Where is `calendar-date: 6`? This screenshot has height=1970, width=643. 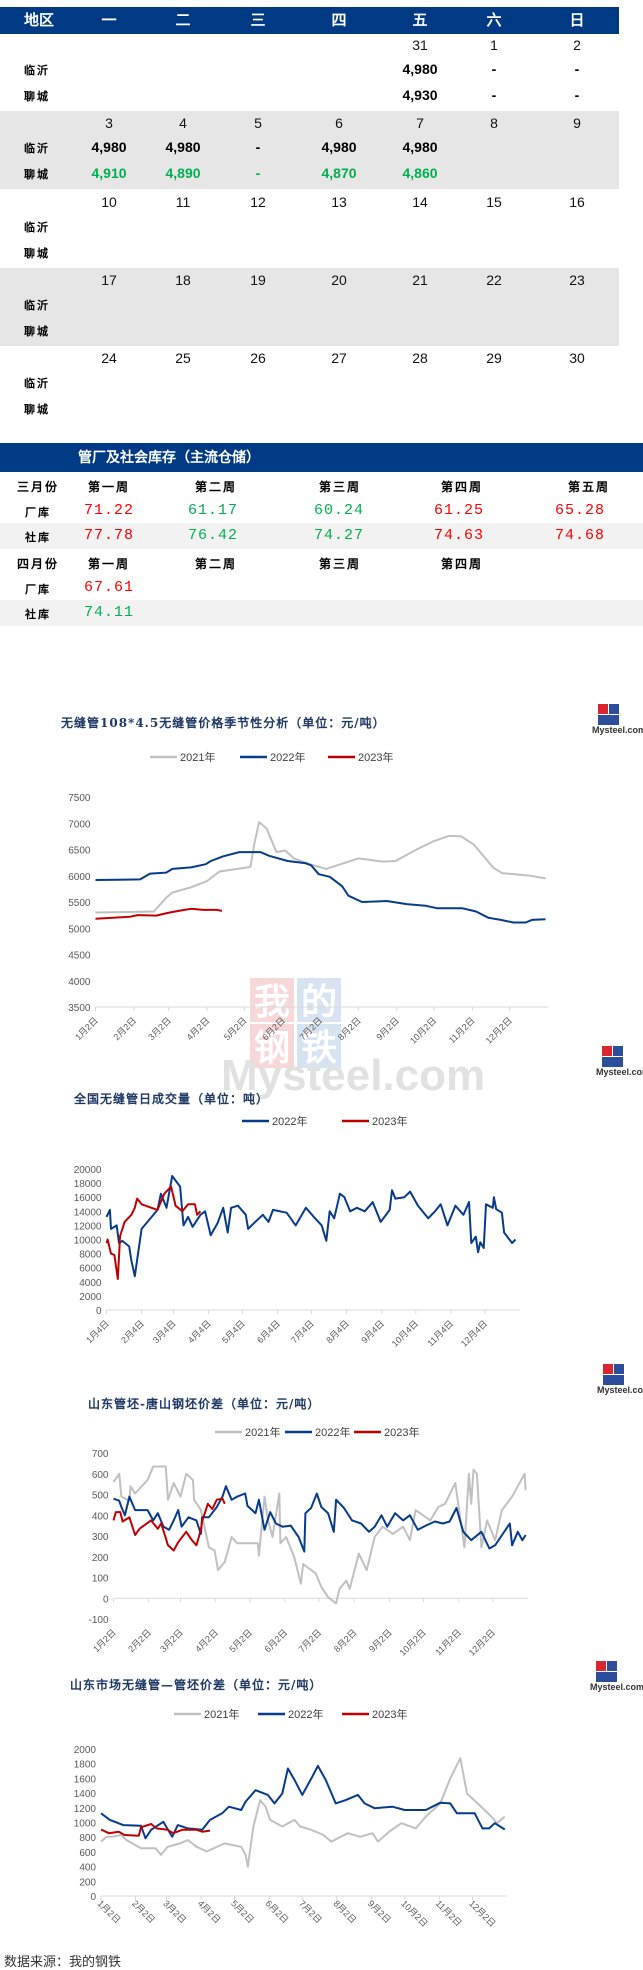 calendar-date: 6 is located at coordinates (339, 123).